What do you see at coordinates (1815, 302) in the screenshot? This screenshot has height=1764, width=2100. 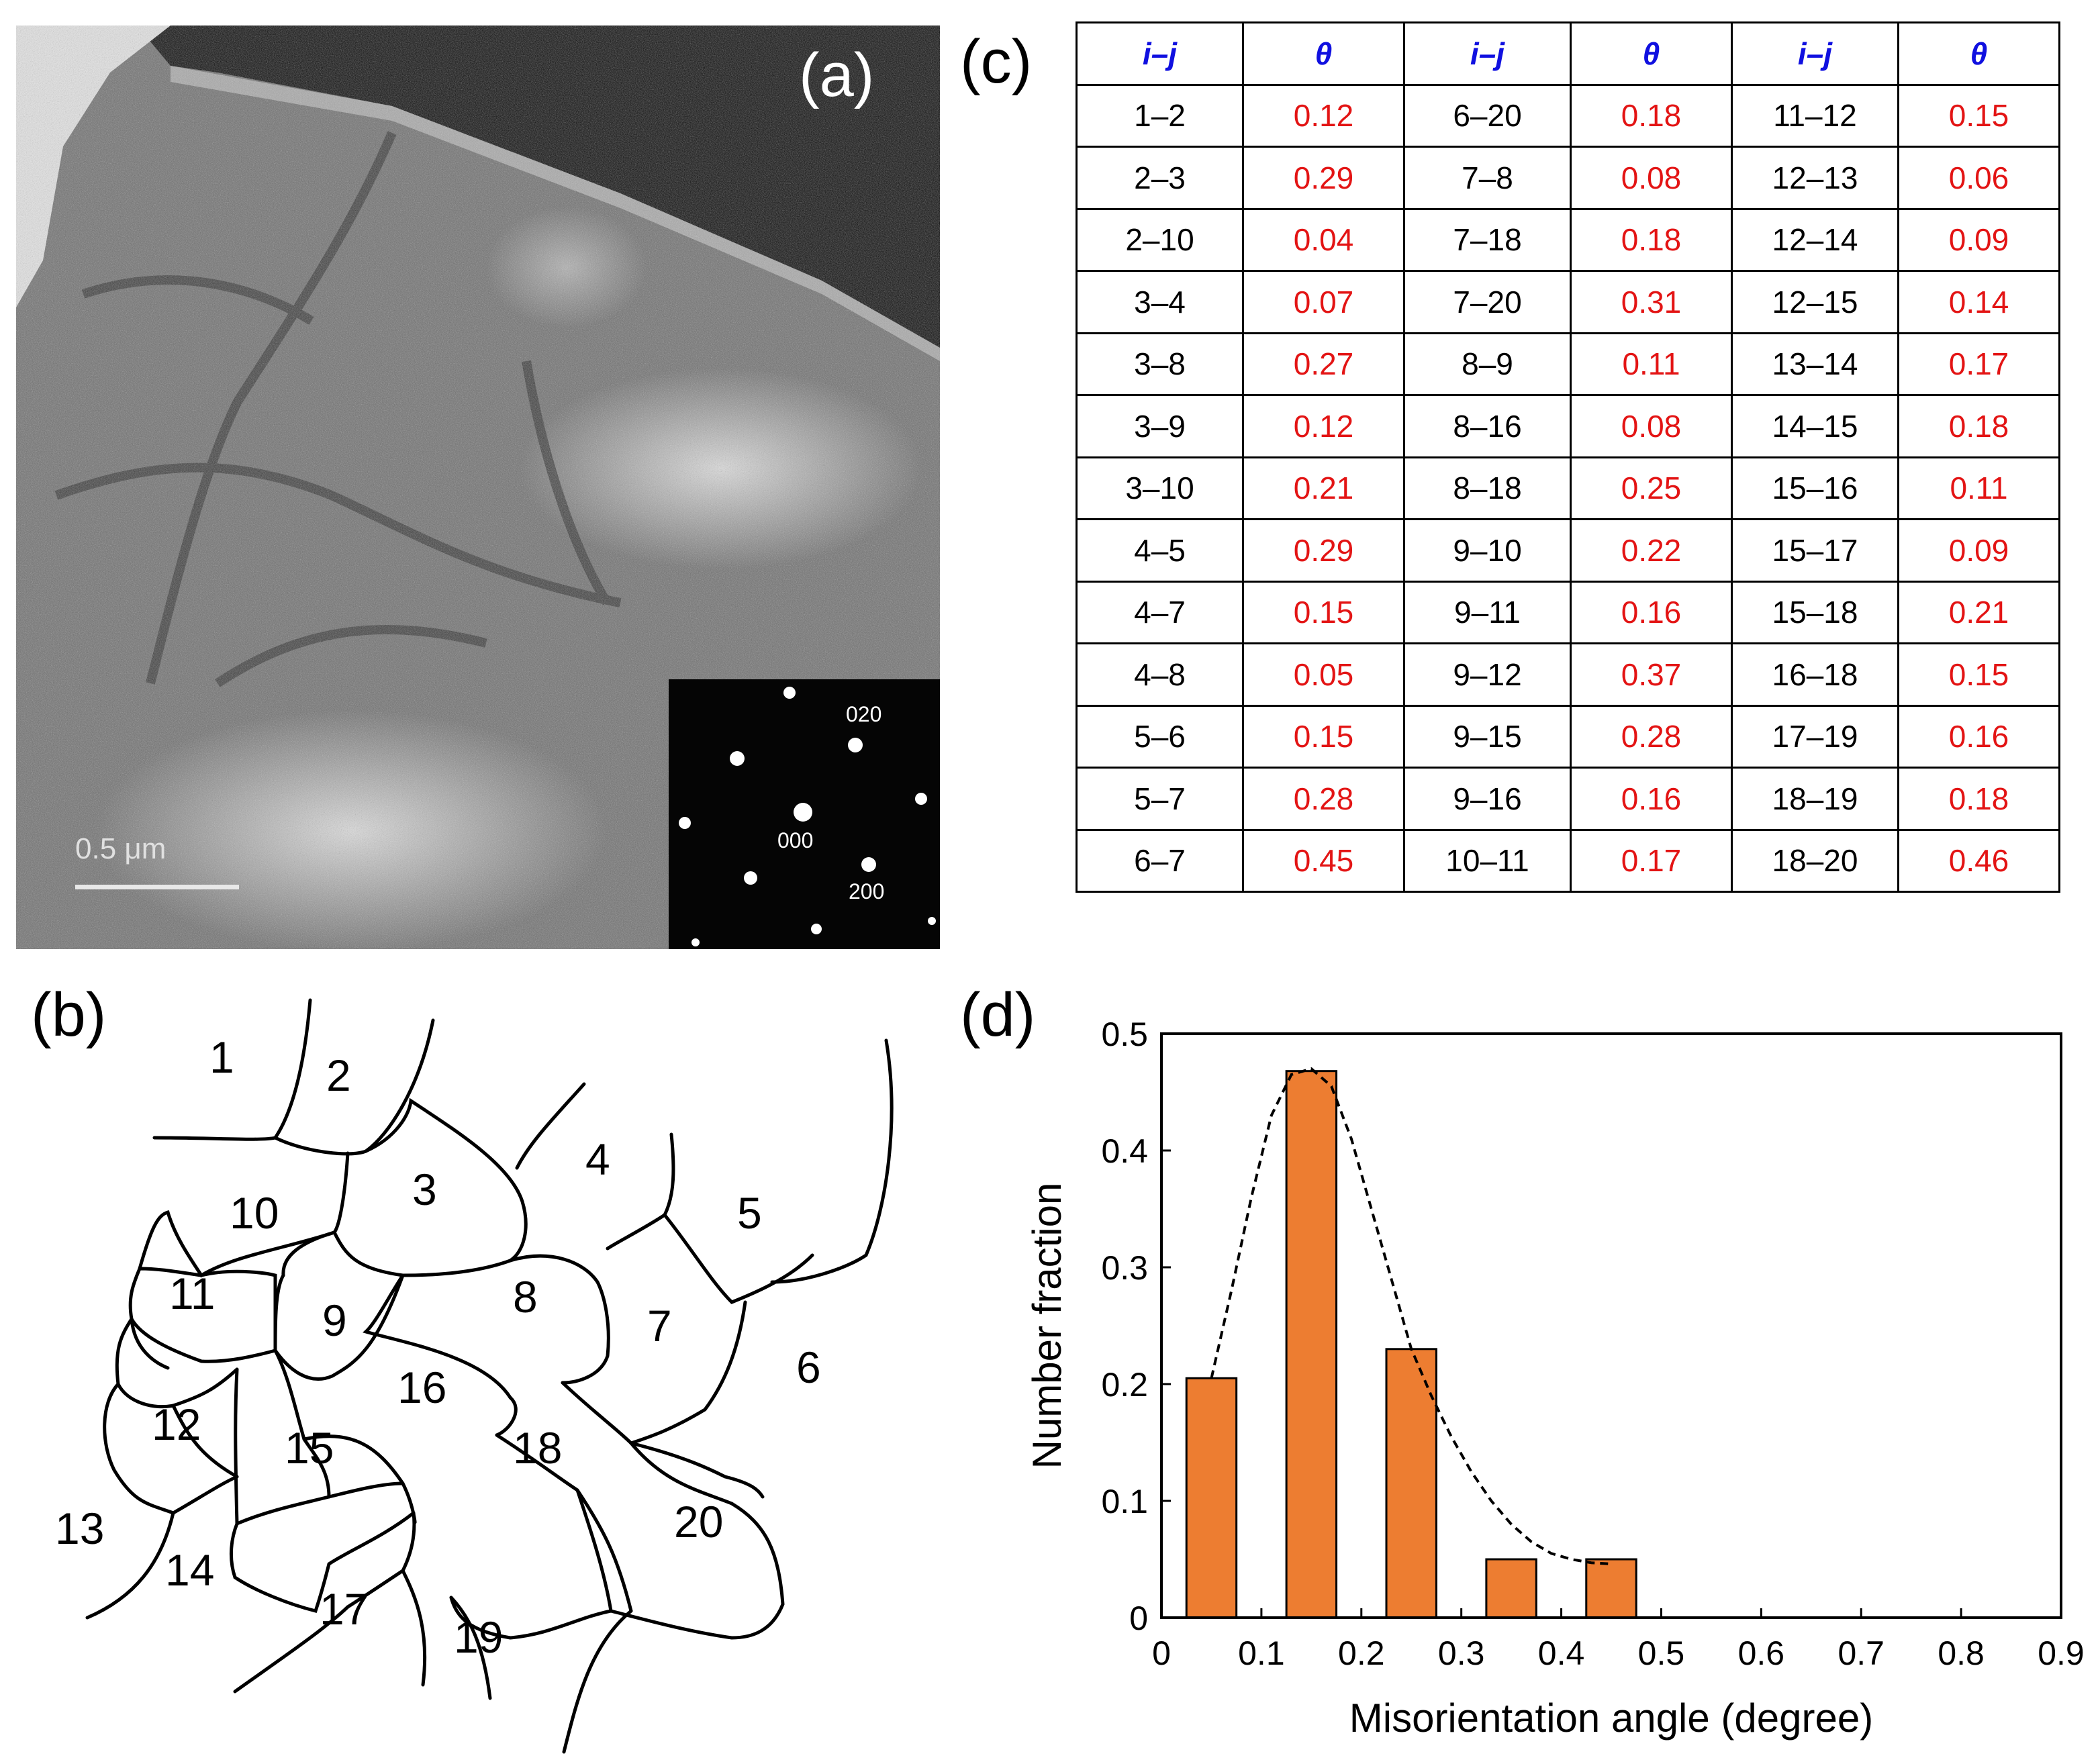 I see `grain-pair-cell: 12–15` at bounding box center [1815, 302].